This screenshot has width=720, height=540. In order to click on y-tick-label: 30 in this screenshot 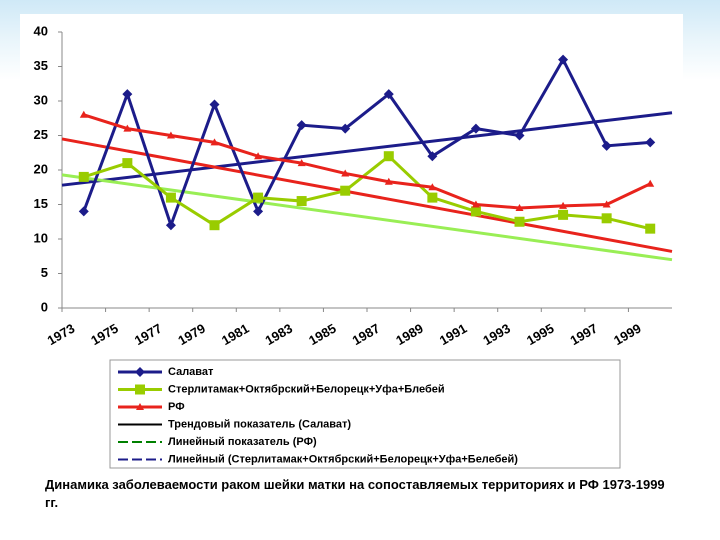, I will do `click(41, 99)`.